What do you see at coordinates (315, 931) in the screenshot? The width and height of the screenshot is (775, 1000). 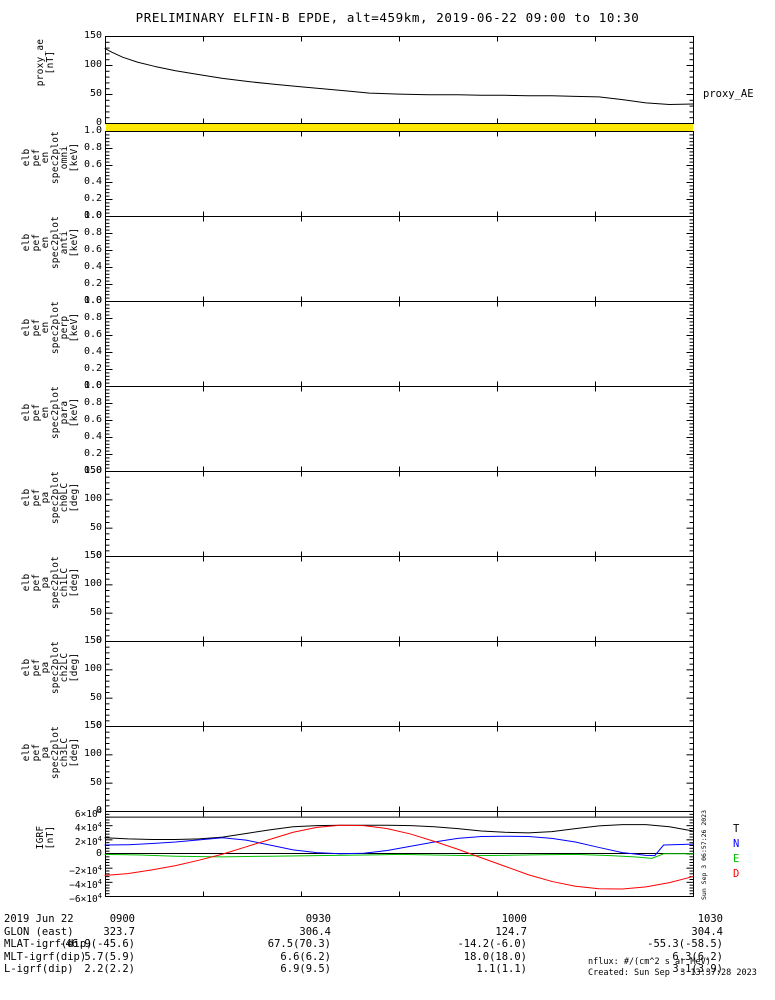 I see `ephemeris-value: 306.4` at bounding box center [315, 931].